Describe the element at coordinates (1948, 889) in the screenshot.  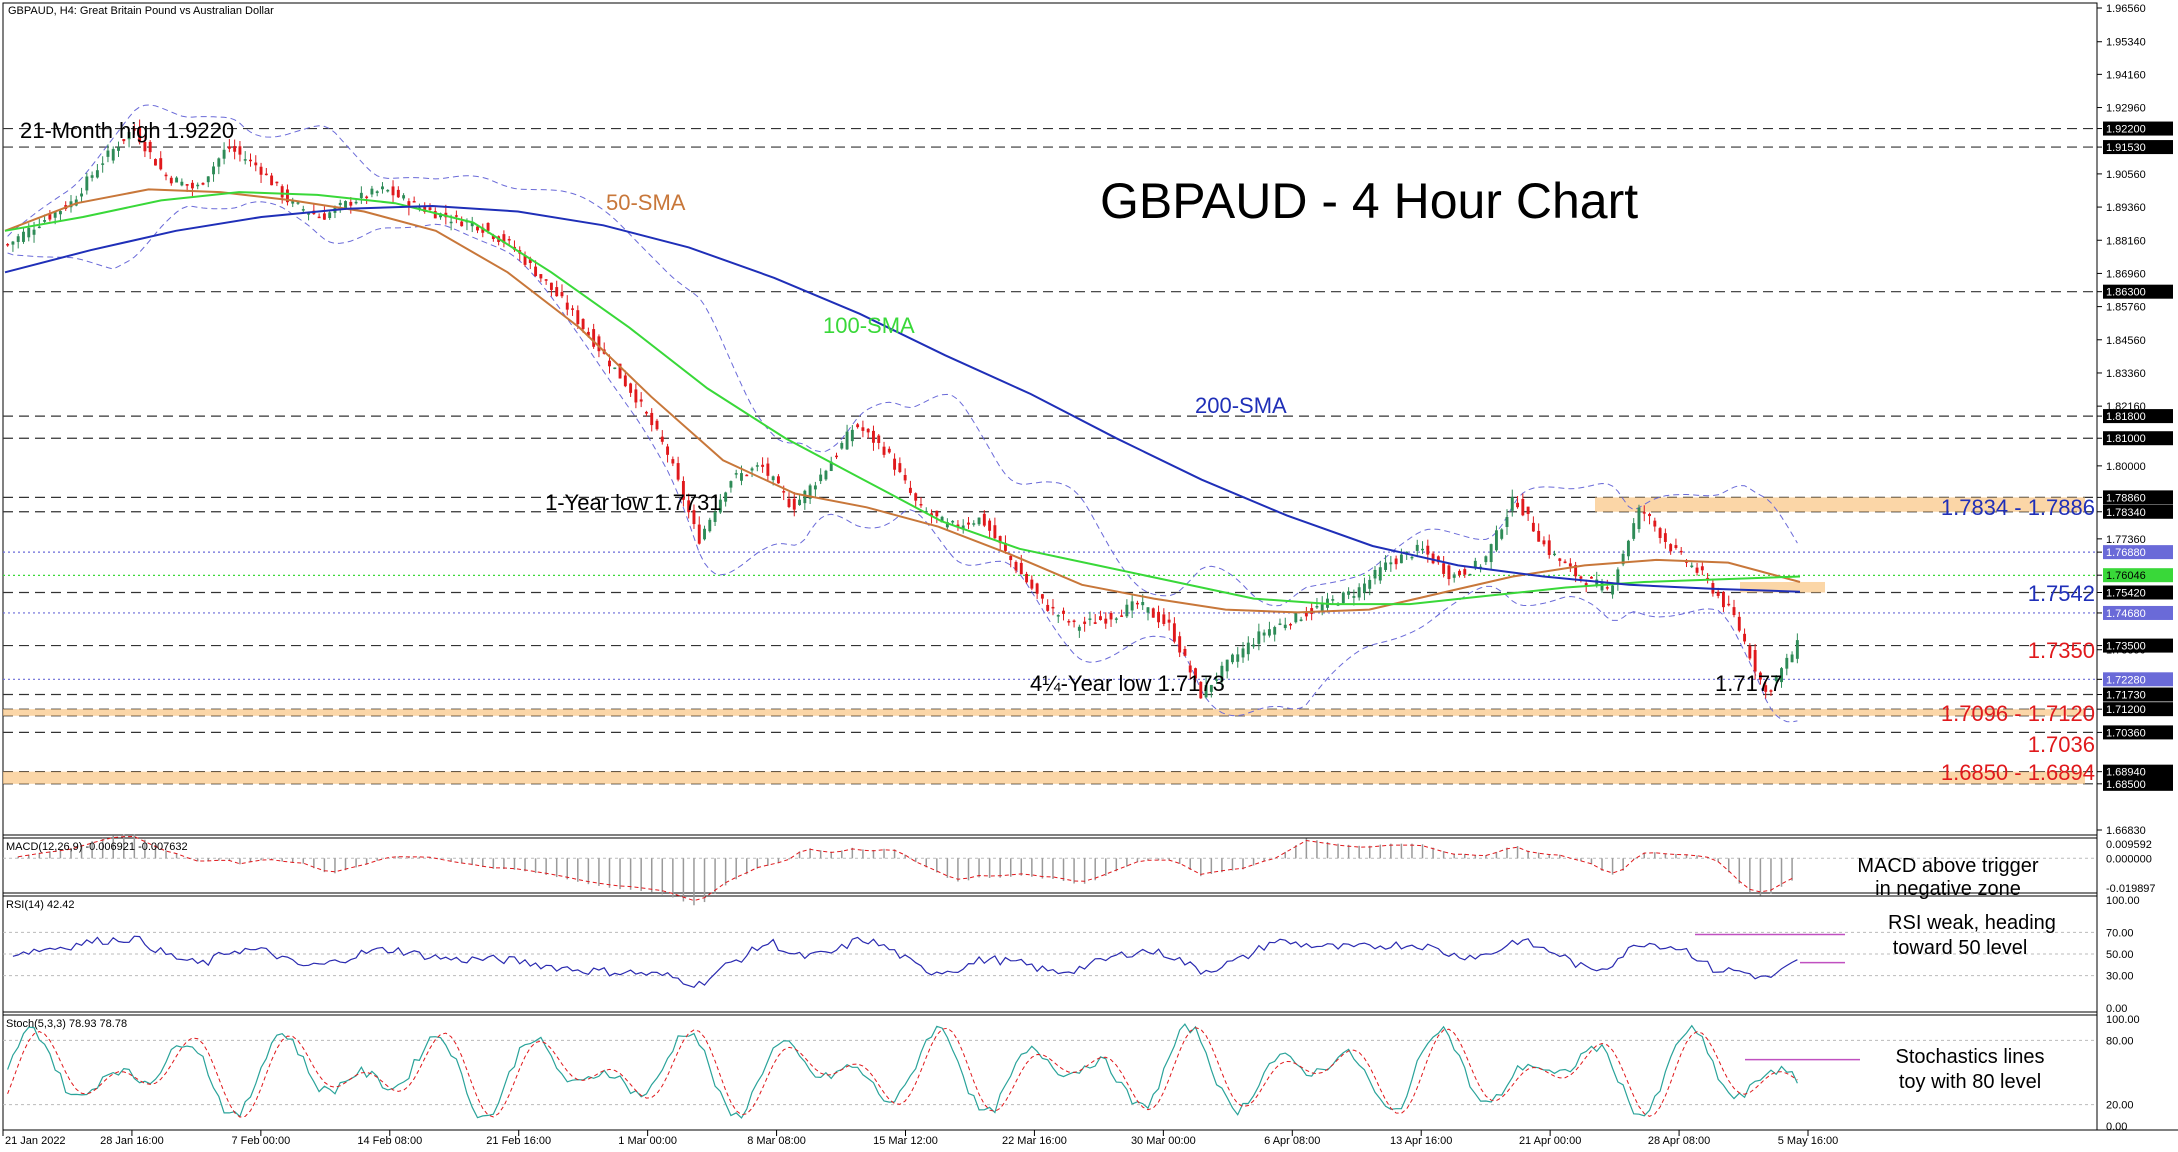
I see `macd-note-2: in negative zone` at that location.